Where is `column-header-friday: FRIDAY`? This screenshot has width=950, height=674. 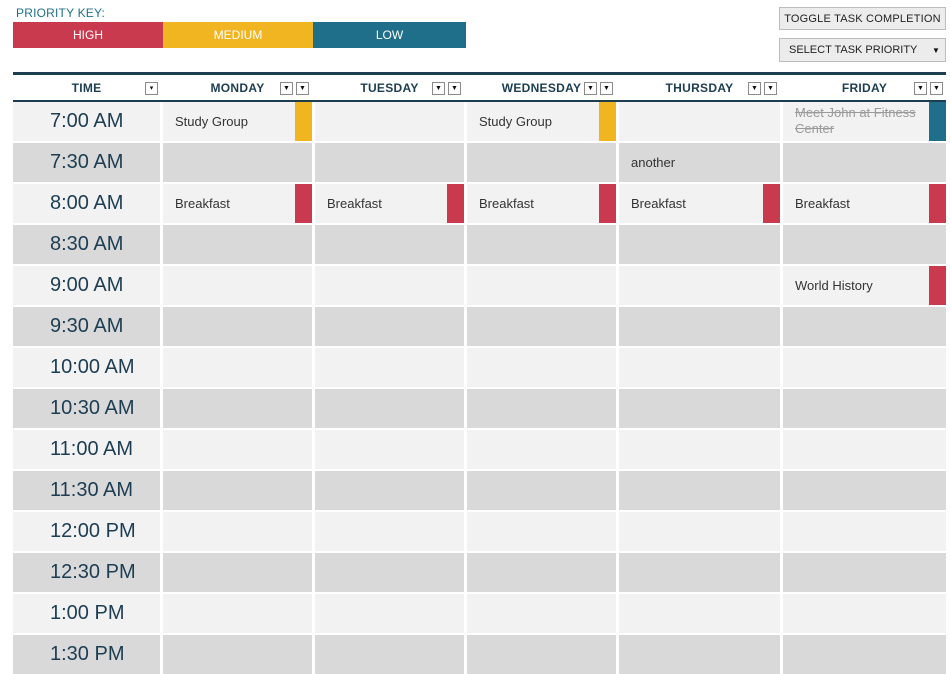 column-header-friday: FRIDAY is located at coordinates (864, 87).